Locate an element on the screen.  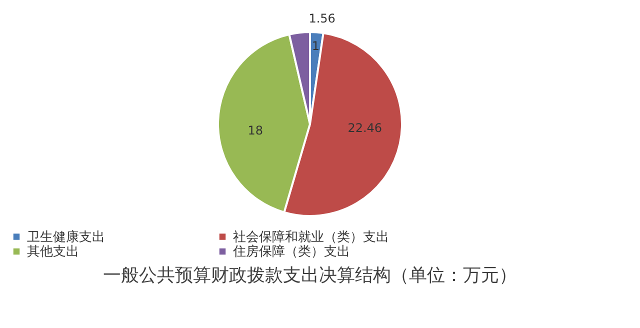
legend-label: 社会保障和就业（类）支出 is located at coordinates (311, 237).